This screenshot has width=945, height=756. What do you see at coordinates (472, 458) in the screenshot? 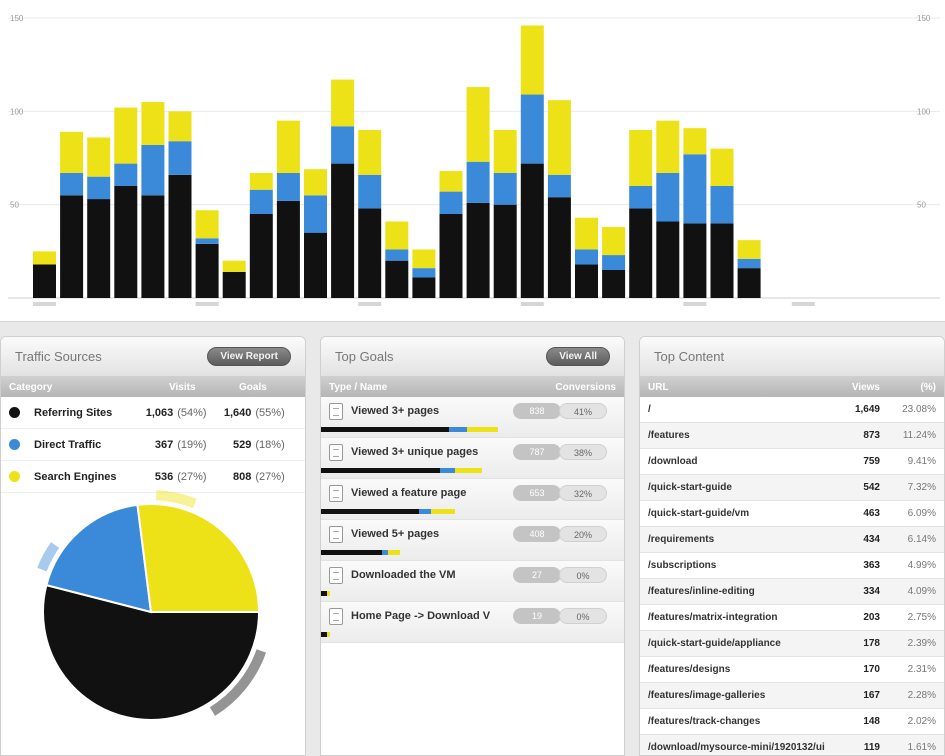
I see `goal-row: Viewed 3+ unique pages 787 38%` at bounding box center [472, 458].